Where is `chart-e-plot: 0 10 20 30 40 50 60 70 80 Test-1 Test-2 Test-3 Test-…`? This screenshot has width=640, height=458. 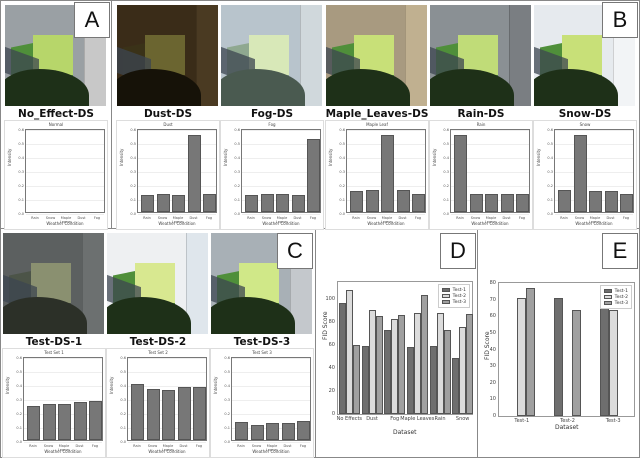 chart-e-plot: 0 10 20 30 40 50 60 70 80 Test-1 Test-2 Test-3 Test-… is located at coordinates (562, 352).